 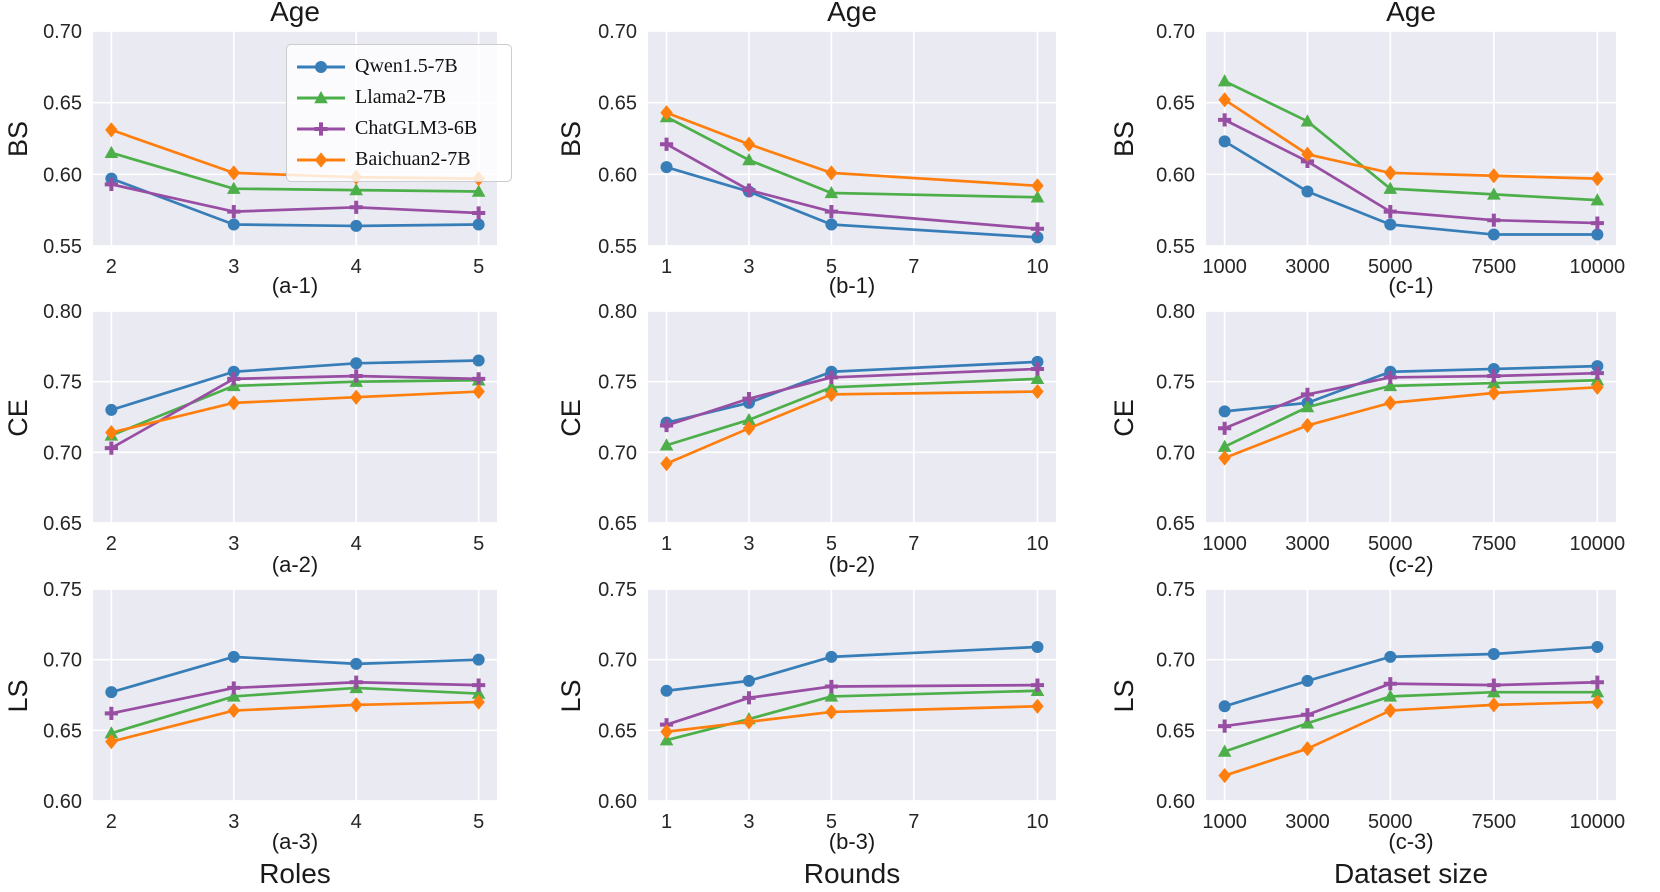 I want to click on series-line-Baichuan2-7B, so click(x=852, y=149).